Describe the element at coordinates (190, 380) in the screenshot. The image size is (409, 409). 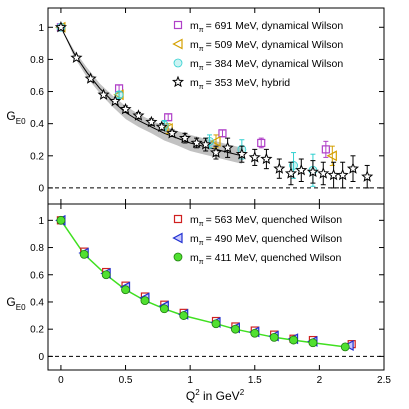
I see `x-tick-label: 1` at that location.